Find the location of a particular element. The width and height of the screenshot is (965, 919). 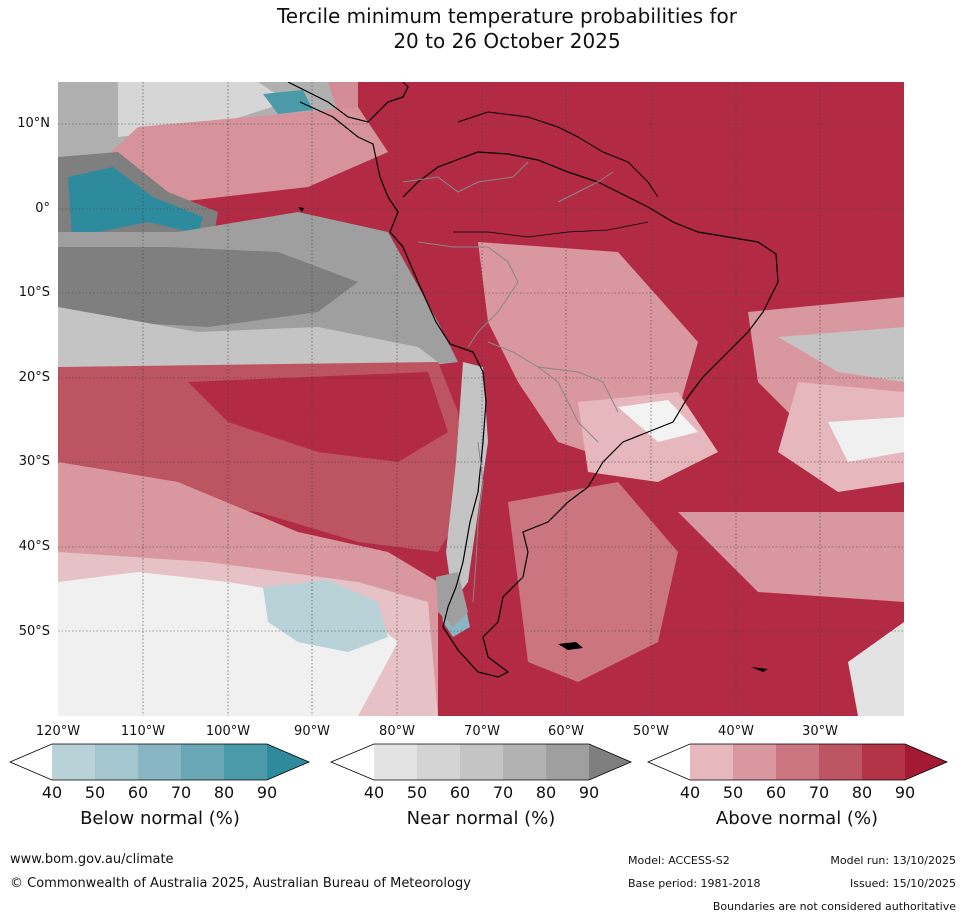

colorbar-above-outline is located at coordinates (797, 762).